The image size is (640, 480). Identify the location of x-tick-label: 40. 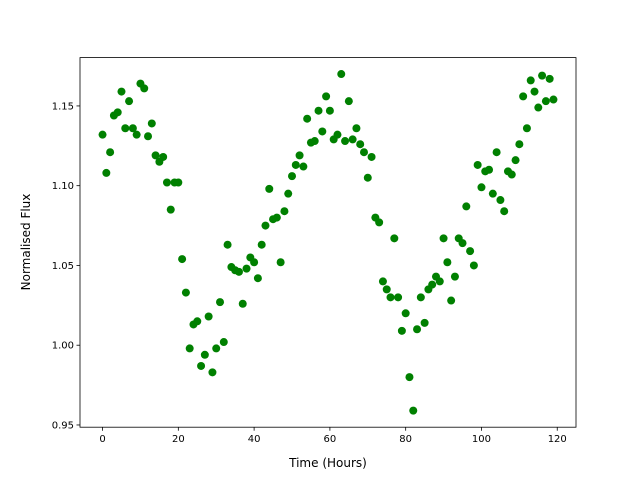
(254, 439).